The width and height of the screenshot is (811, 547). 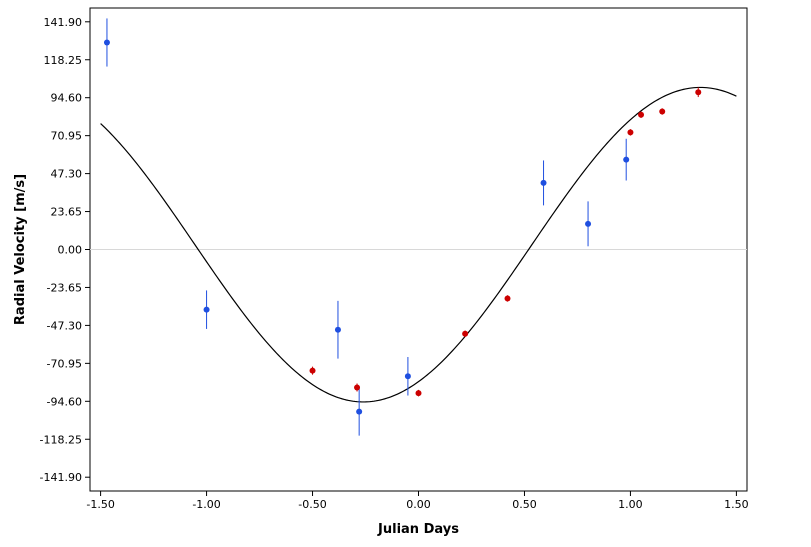 I want to click on y-tick-label: -70.95, so click(x=64, y=363).